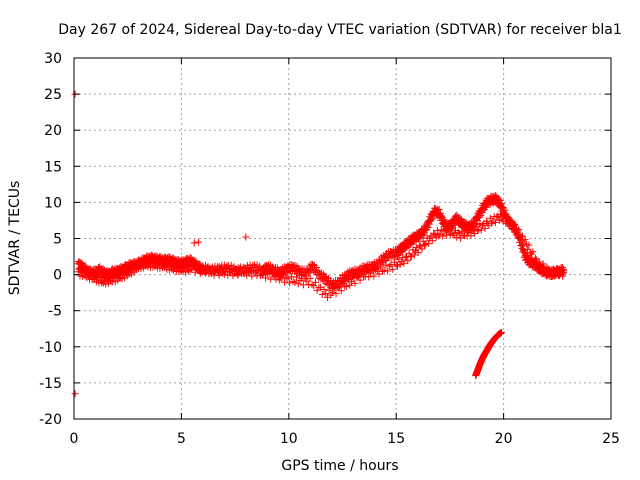 Image resolution: width=640 pixels, height=480 pixels. Describe the element at coordinates (50, 420) in the screenshot. I see `y-tick-label: -20` at that location.